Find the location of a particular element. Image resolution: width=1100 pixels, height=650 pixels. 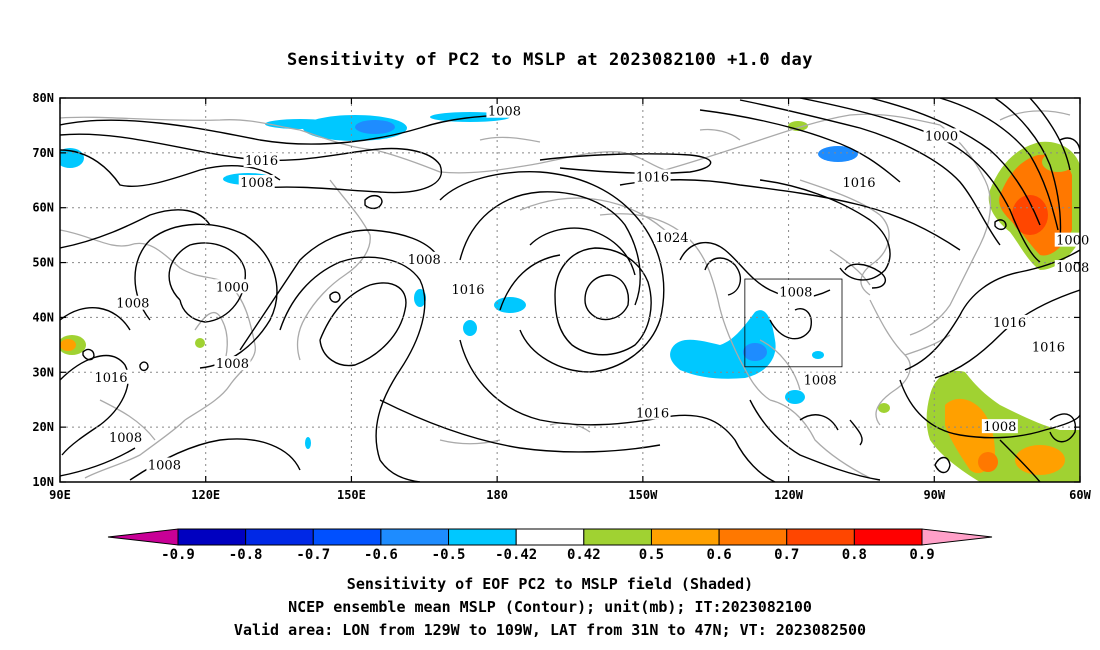

colorbar-label: 0.5 is located at coordinates (651, 555).